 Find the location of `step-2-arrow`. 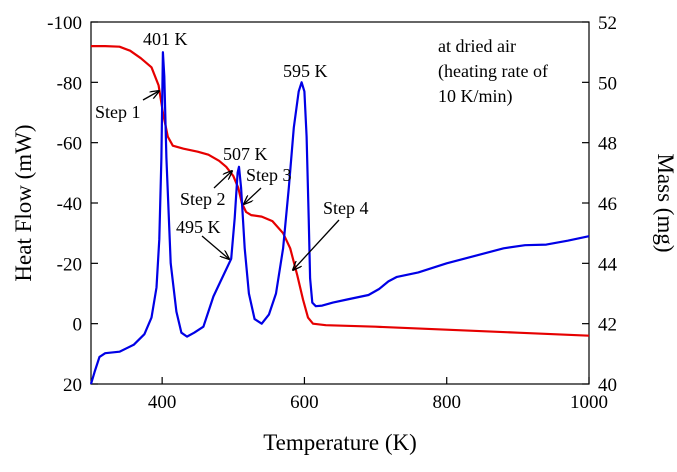

step-2-arrow is located at coordinates (222, 180).